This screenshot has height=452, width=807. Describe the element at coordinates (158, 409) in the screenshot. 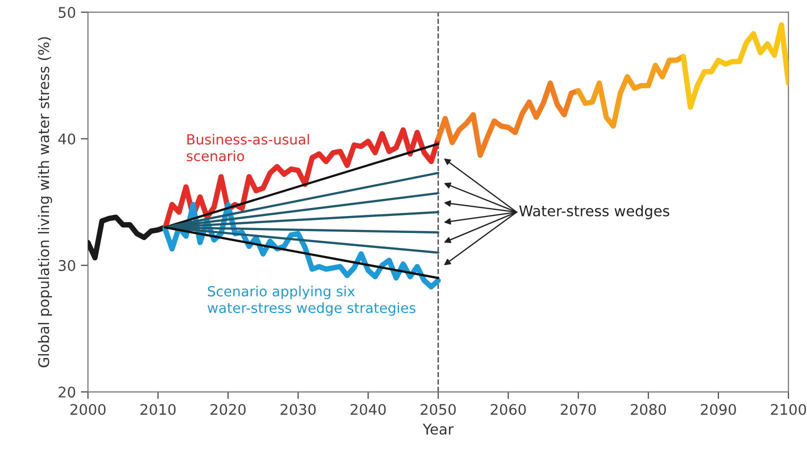

I see `x-tick-label: 2010` at that location.